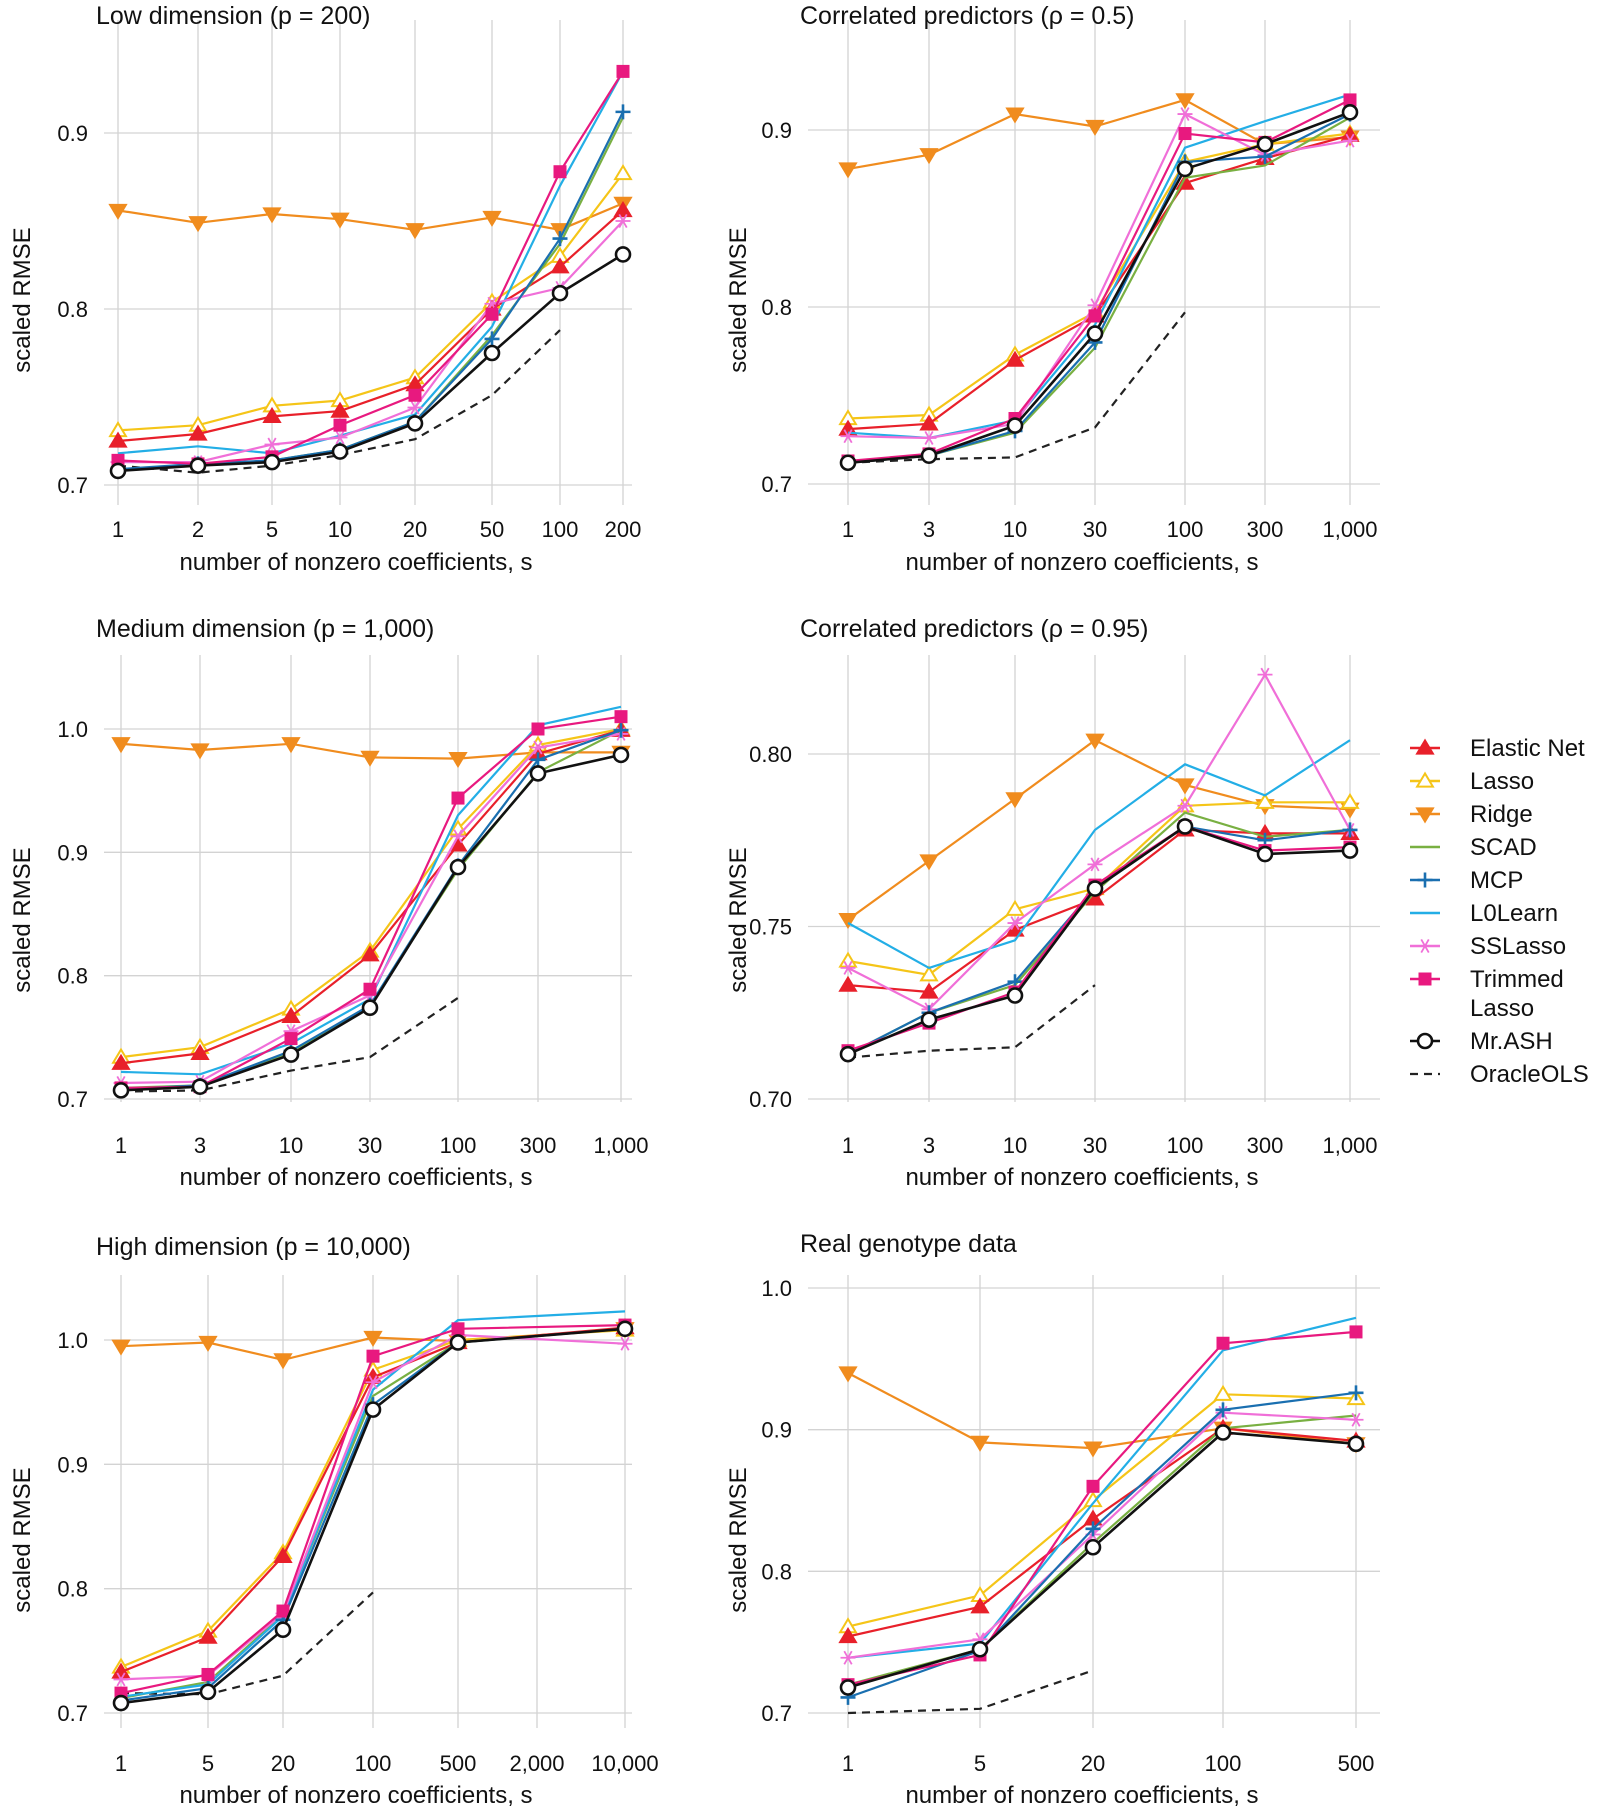 The width and height of the screenshot is (1619, 1811). I want to click on legend-item-oracleols: OracleOLS, so click(1499, 1074).